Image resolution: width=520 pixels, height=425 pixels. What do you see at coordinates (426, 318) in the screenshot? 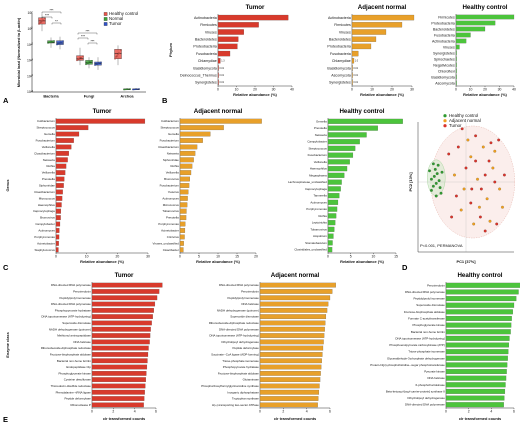
I see `category-label: Formate C-acetyltransferase` at bounding box center [426, 318].